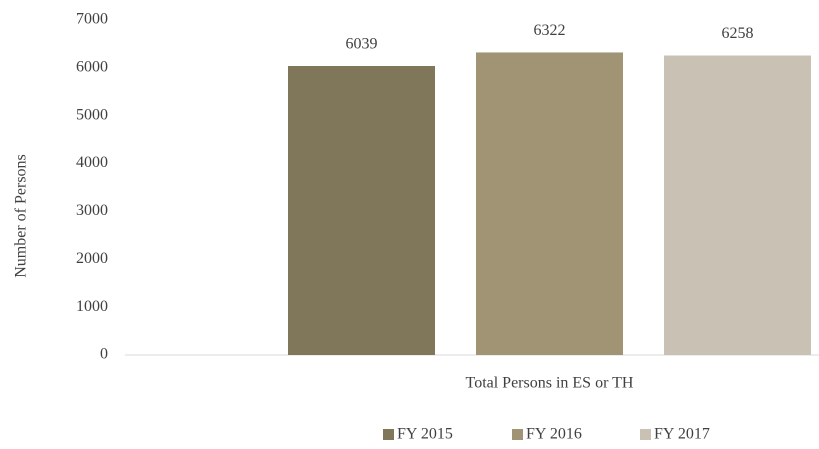 This screenshot has width=819, height=449. Describe the element at coordinates (92, 306) in the screenshot. I see `y-tick-label: 1000` at that location.